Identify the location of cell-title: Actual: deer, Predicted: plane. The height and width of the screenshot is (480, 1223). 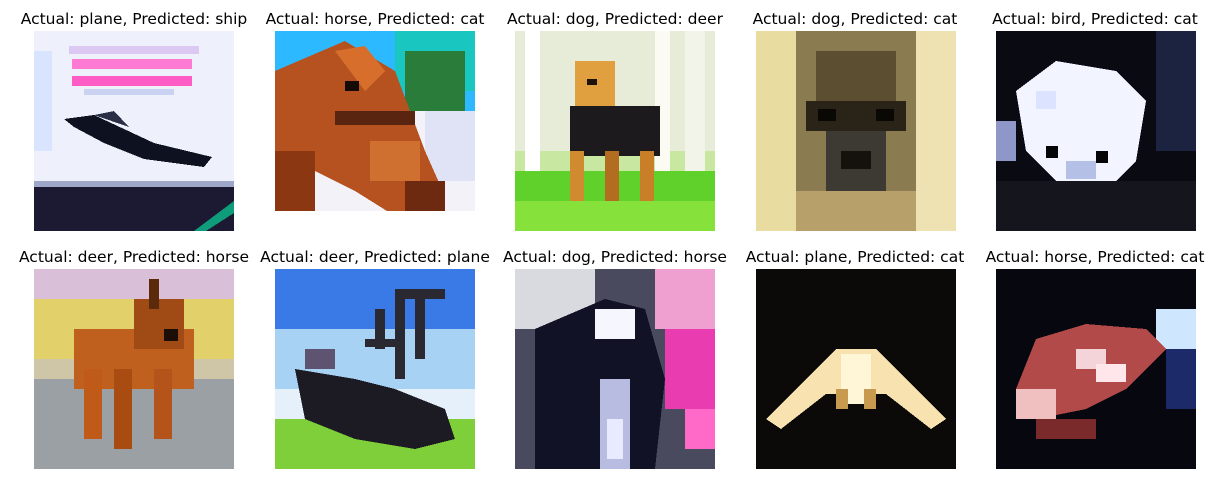
(375, 257).